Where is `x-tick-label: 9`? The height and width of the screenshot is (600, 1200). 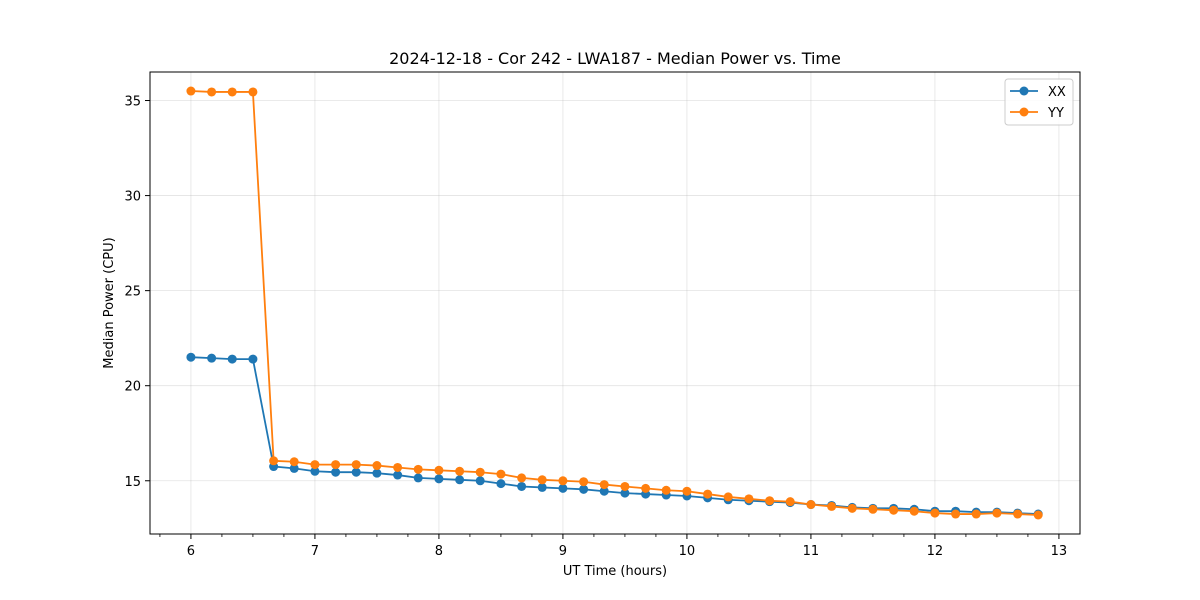 x-tick-label: 9 is located at coordinates (563, 551).